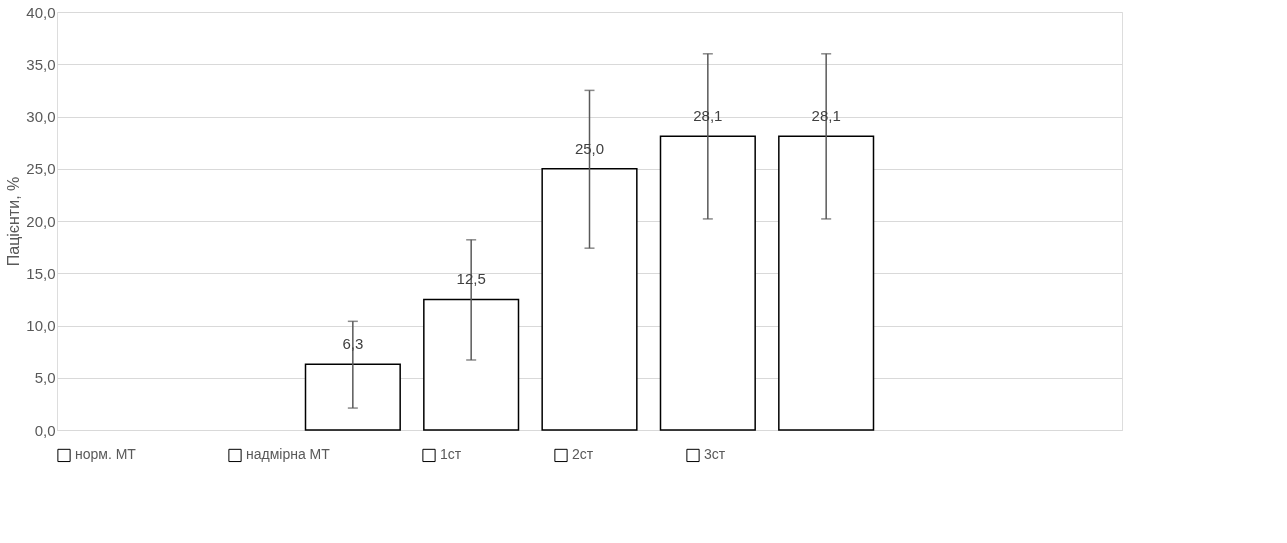 This screenshot has height=543, width=1287. What do you see at coordinates (45, 378) in the screenshot?
I see `y-tick-label: 5,0` at bounding box center [45, 378].